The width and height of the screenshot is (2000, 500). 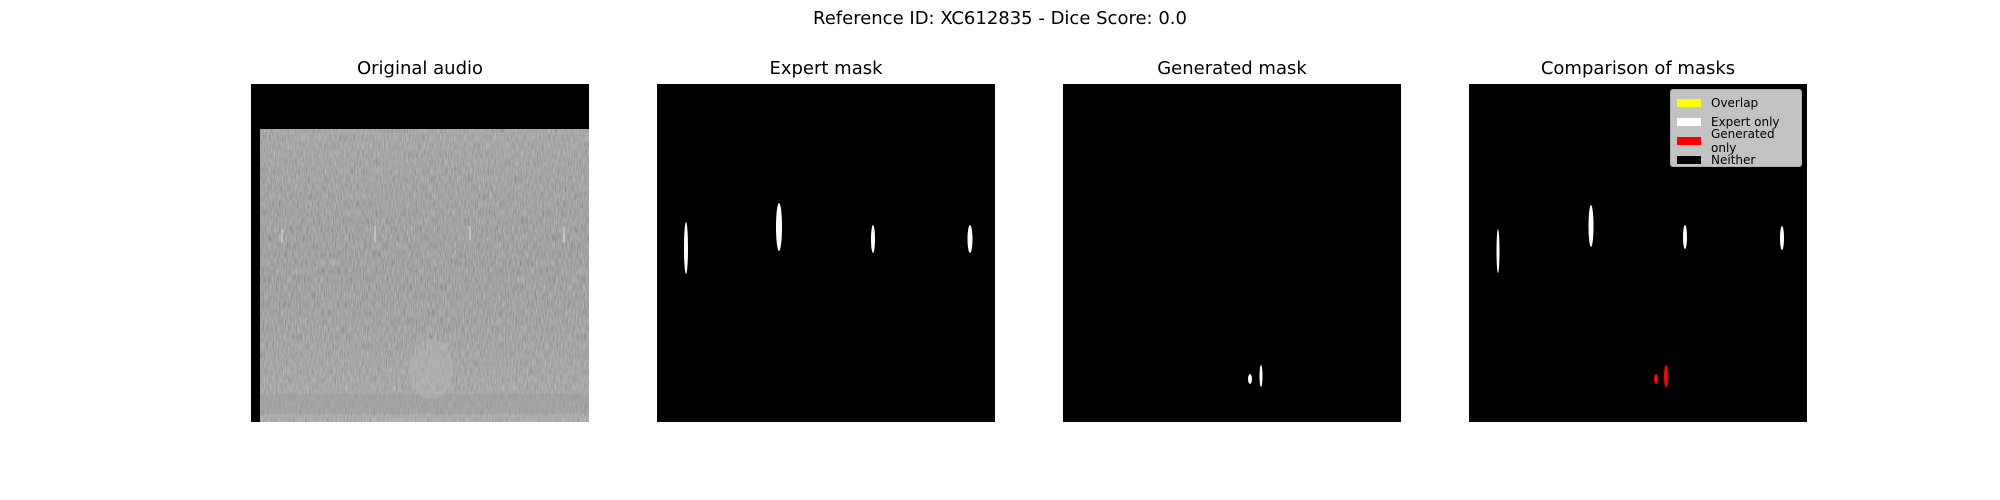 I want to click on legend-item-generated-only: Generated only, so click(x=1736, y=141).